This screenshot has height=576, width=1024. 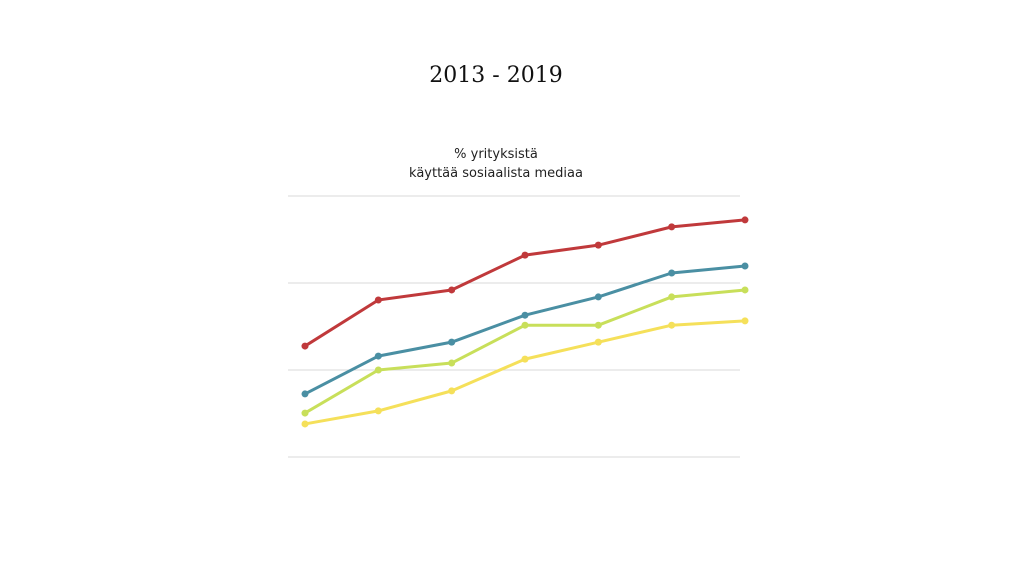 I want to click on chart-subtitle: % yrityksistä, so click(x=496, y=154).